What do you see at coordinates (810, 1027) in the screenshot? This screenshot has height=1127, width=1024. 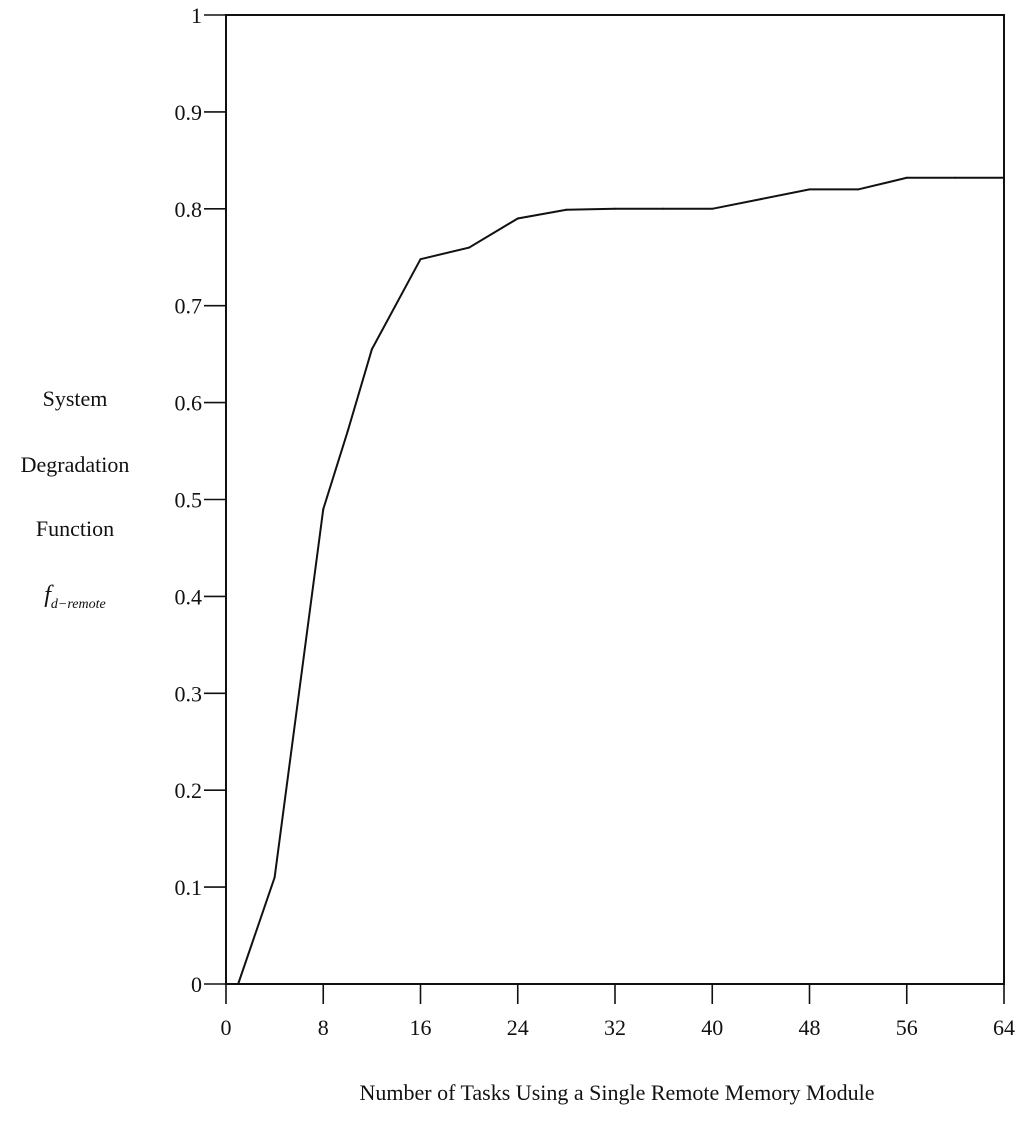 I see `x-tick-label: 48` at bounding box center [810, 1027].